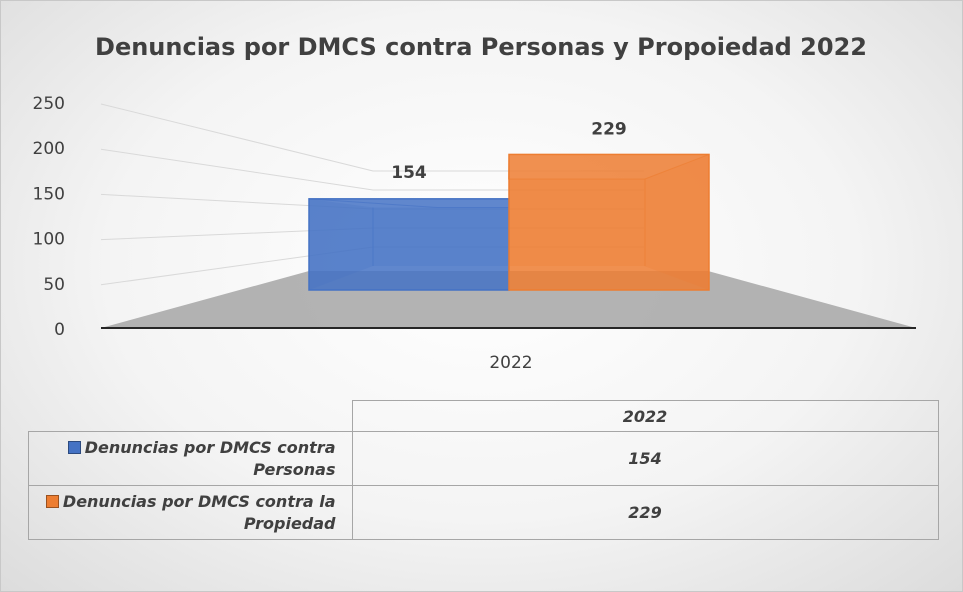 Image resolution: width=963 pixels, height=592 pixels. What do you see at coordinates (210, 458) in the screenshot?
I see `legend-label: Denuncias por DMCS contra Personas` at bounding box center [210, 458].